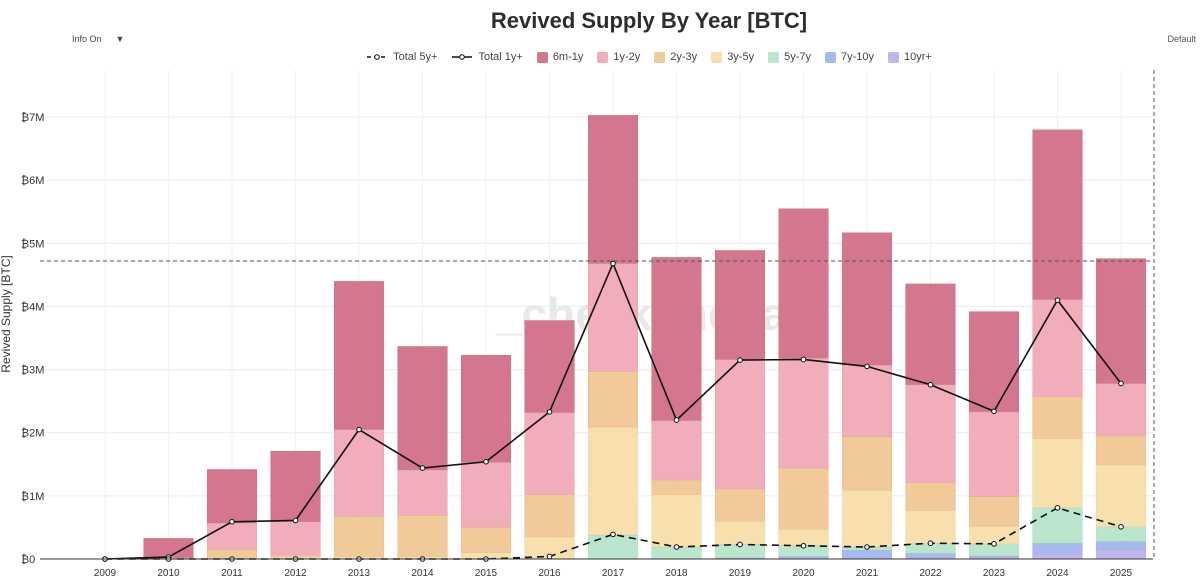 Image resolution: width=1200 pixels, height=588 pixels. What do you see at coordinates (803, 545) in the screenshot?
I see `point-total-5y--2020` at bounding box center [803, 545].